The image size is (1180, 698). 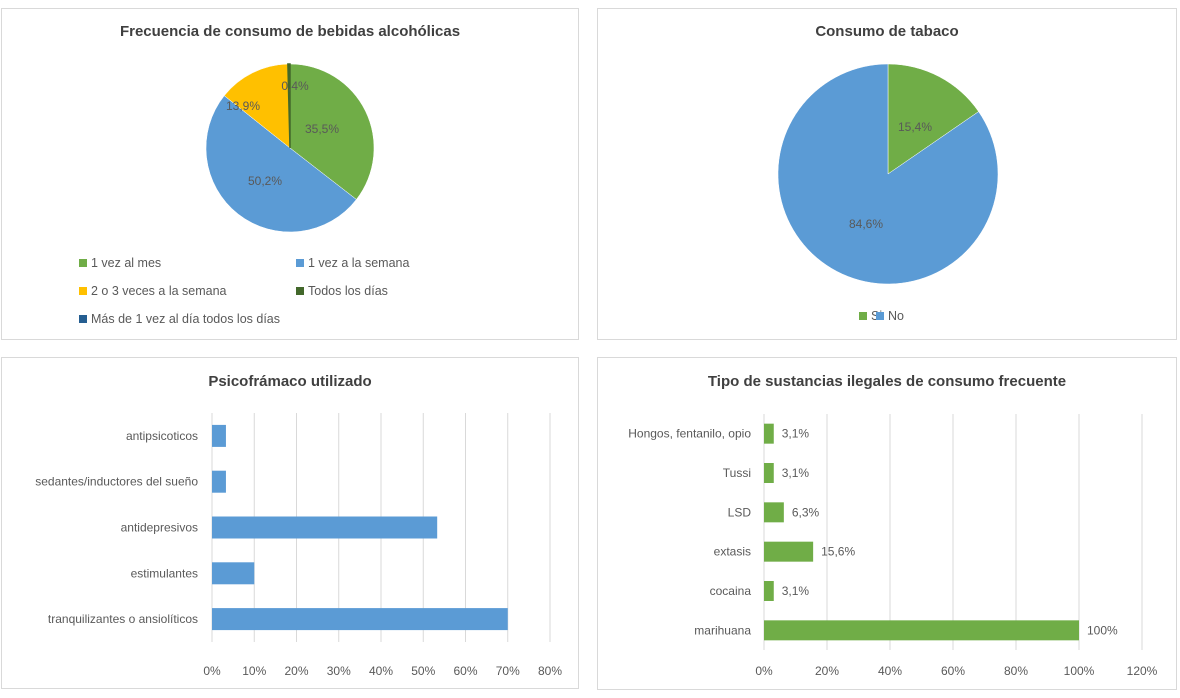 I want to click on legend-item: 2 o 3 veces a la semana, so click(x=153, y=291).